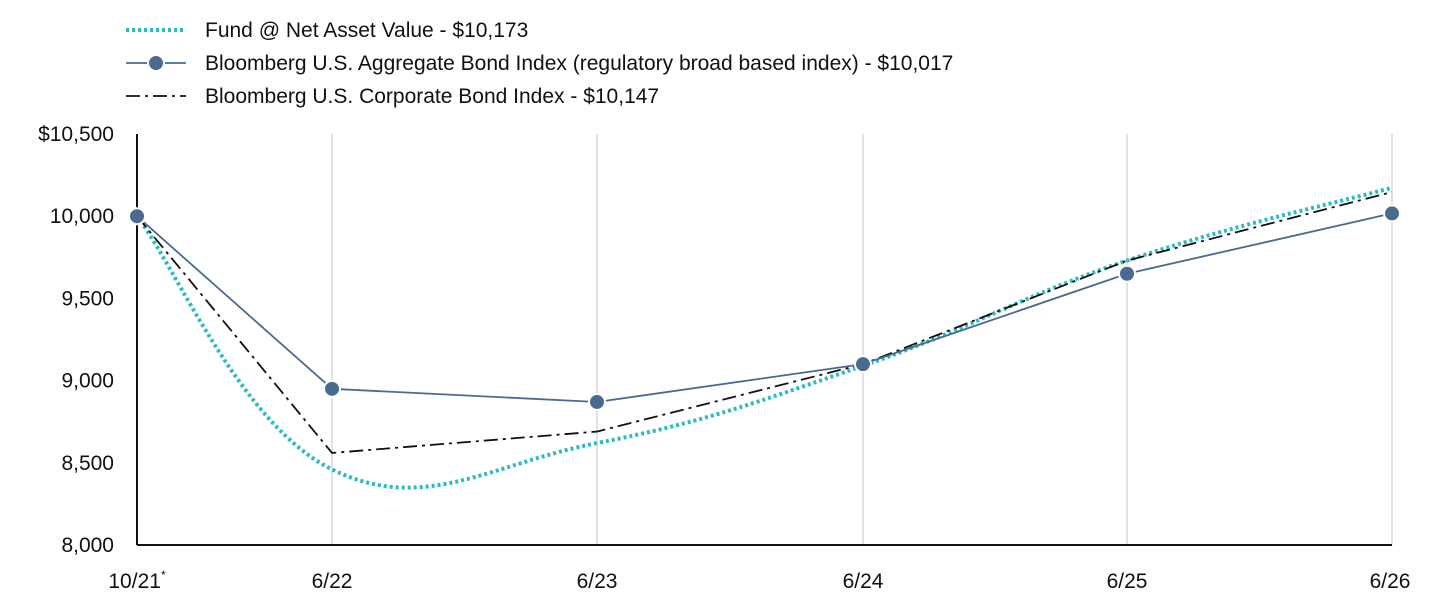 The width and height of the screenshot is (1436, 610). I want to click on x-tick-label: 6/25, so click(1127, 581).